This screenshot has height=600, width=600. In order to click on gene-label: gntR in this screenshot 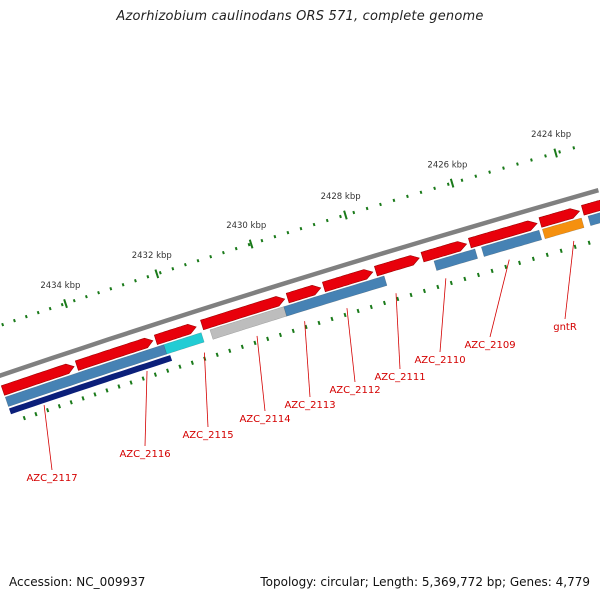, I will do `click(565, 327)`.